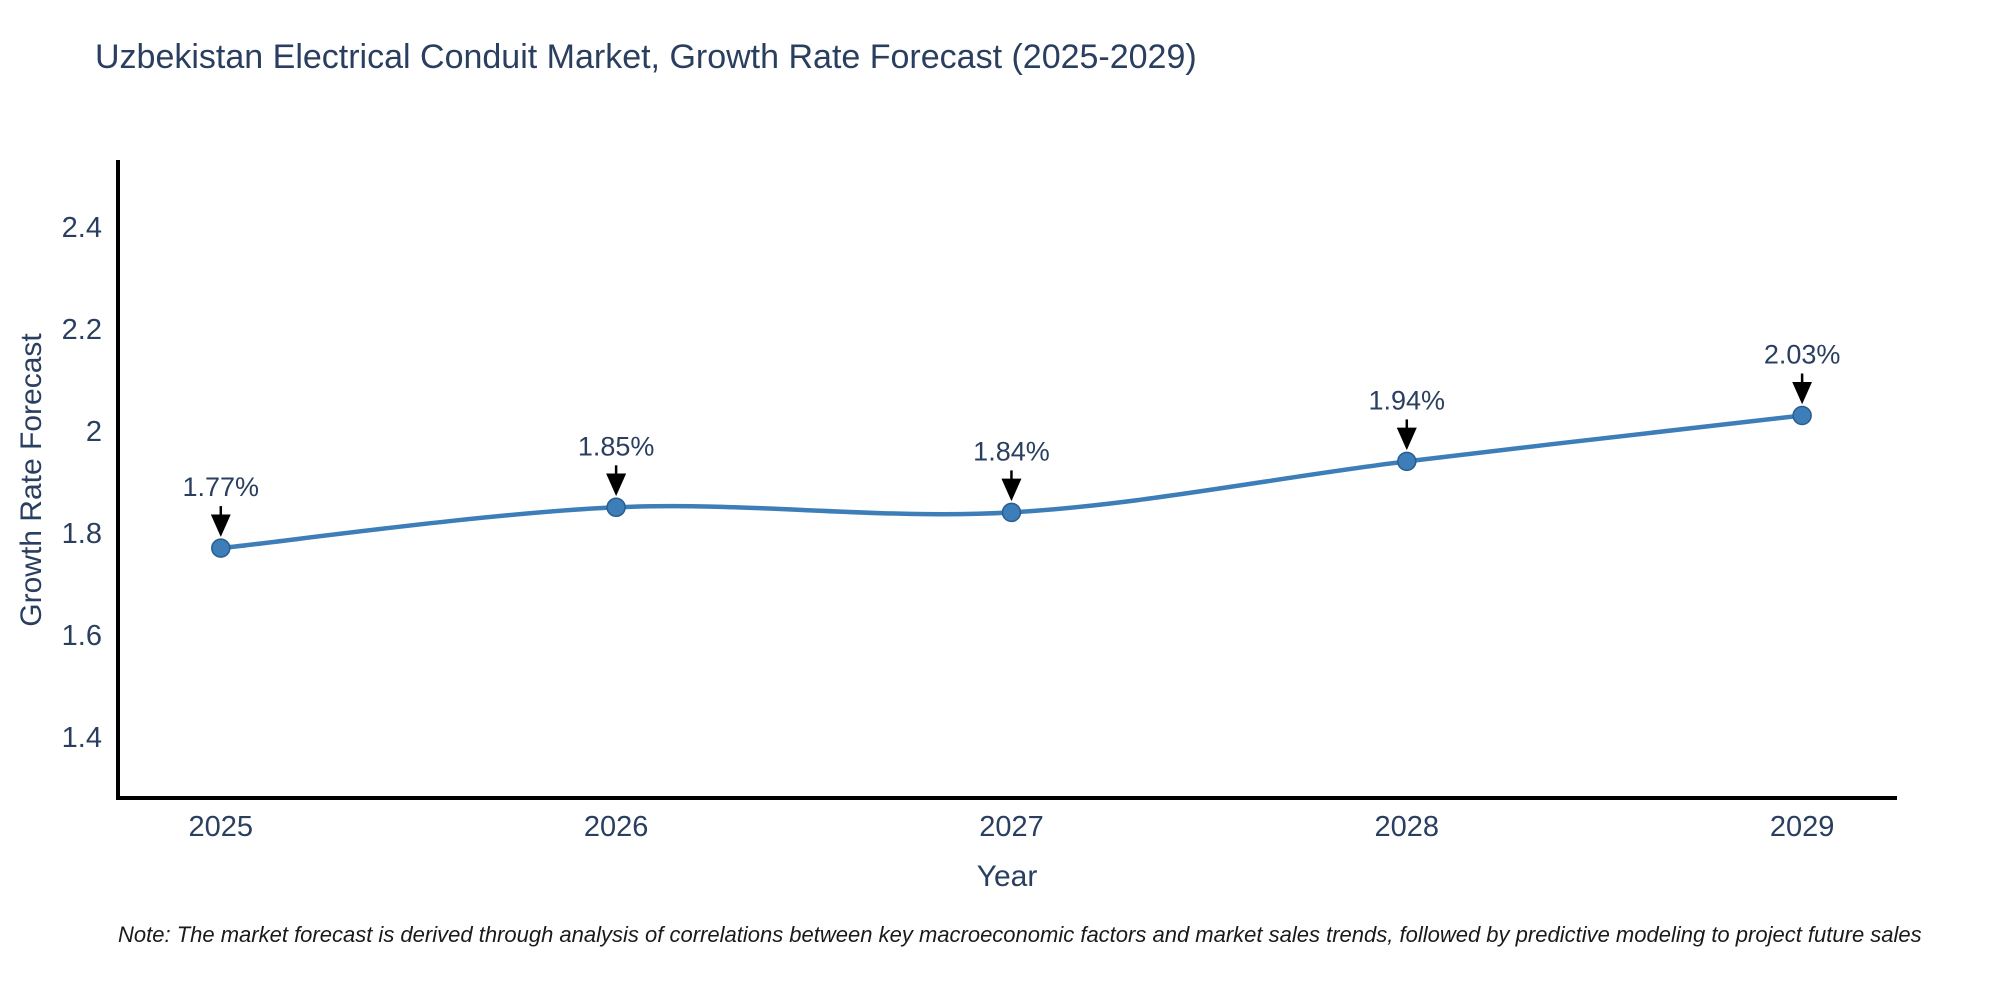 The height and width of the screenshot is (1000, 2000). Describe the element at coordinates (1407, 400) in the screenshot. I see `point-annotation-label: 1.94%` at that location.